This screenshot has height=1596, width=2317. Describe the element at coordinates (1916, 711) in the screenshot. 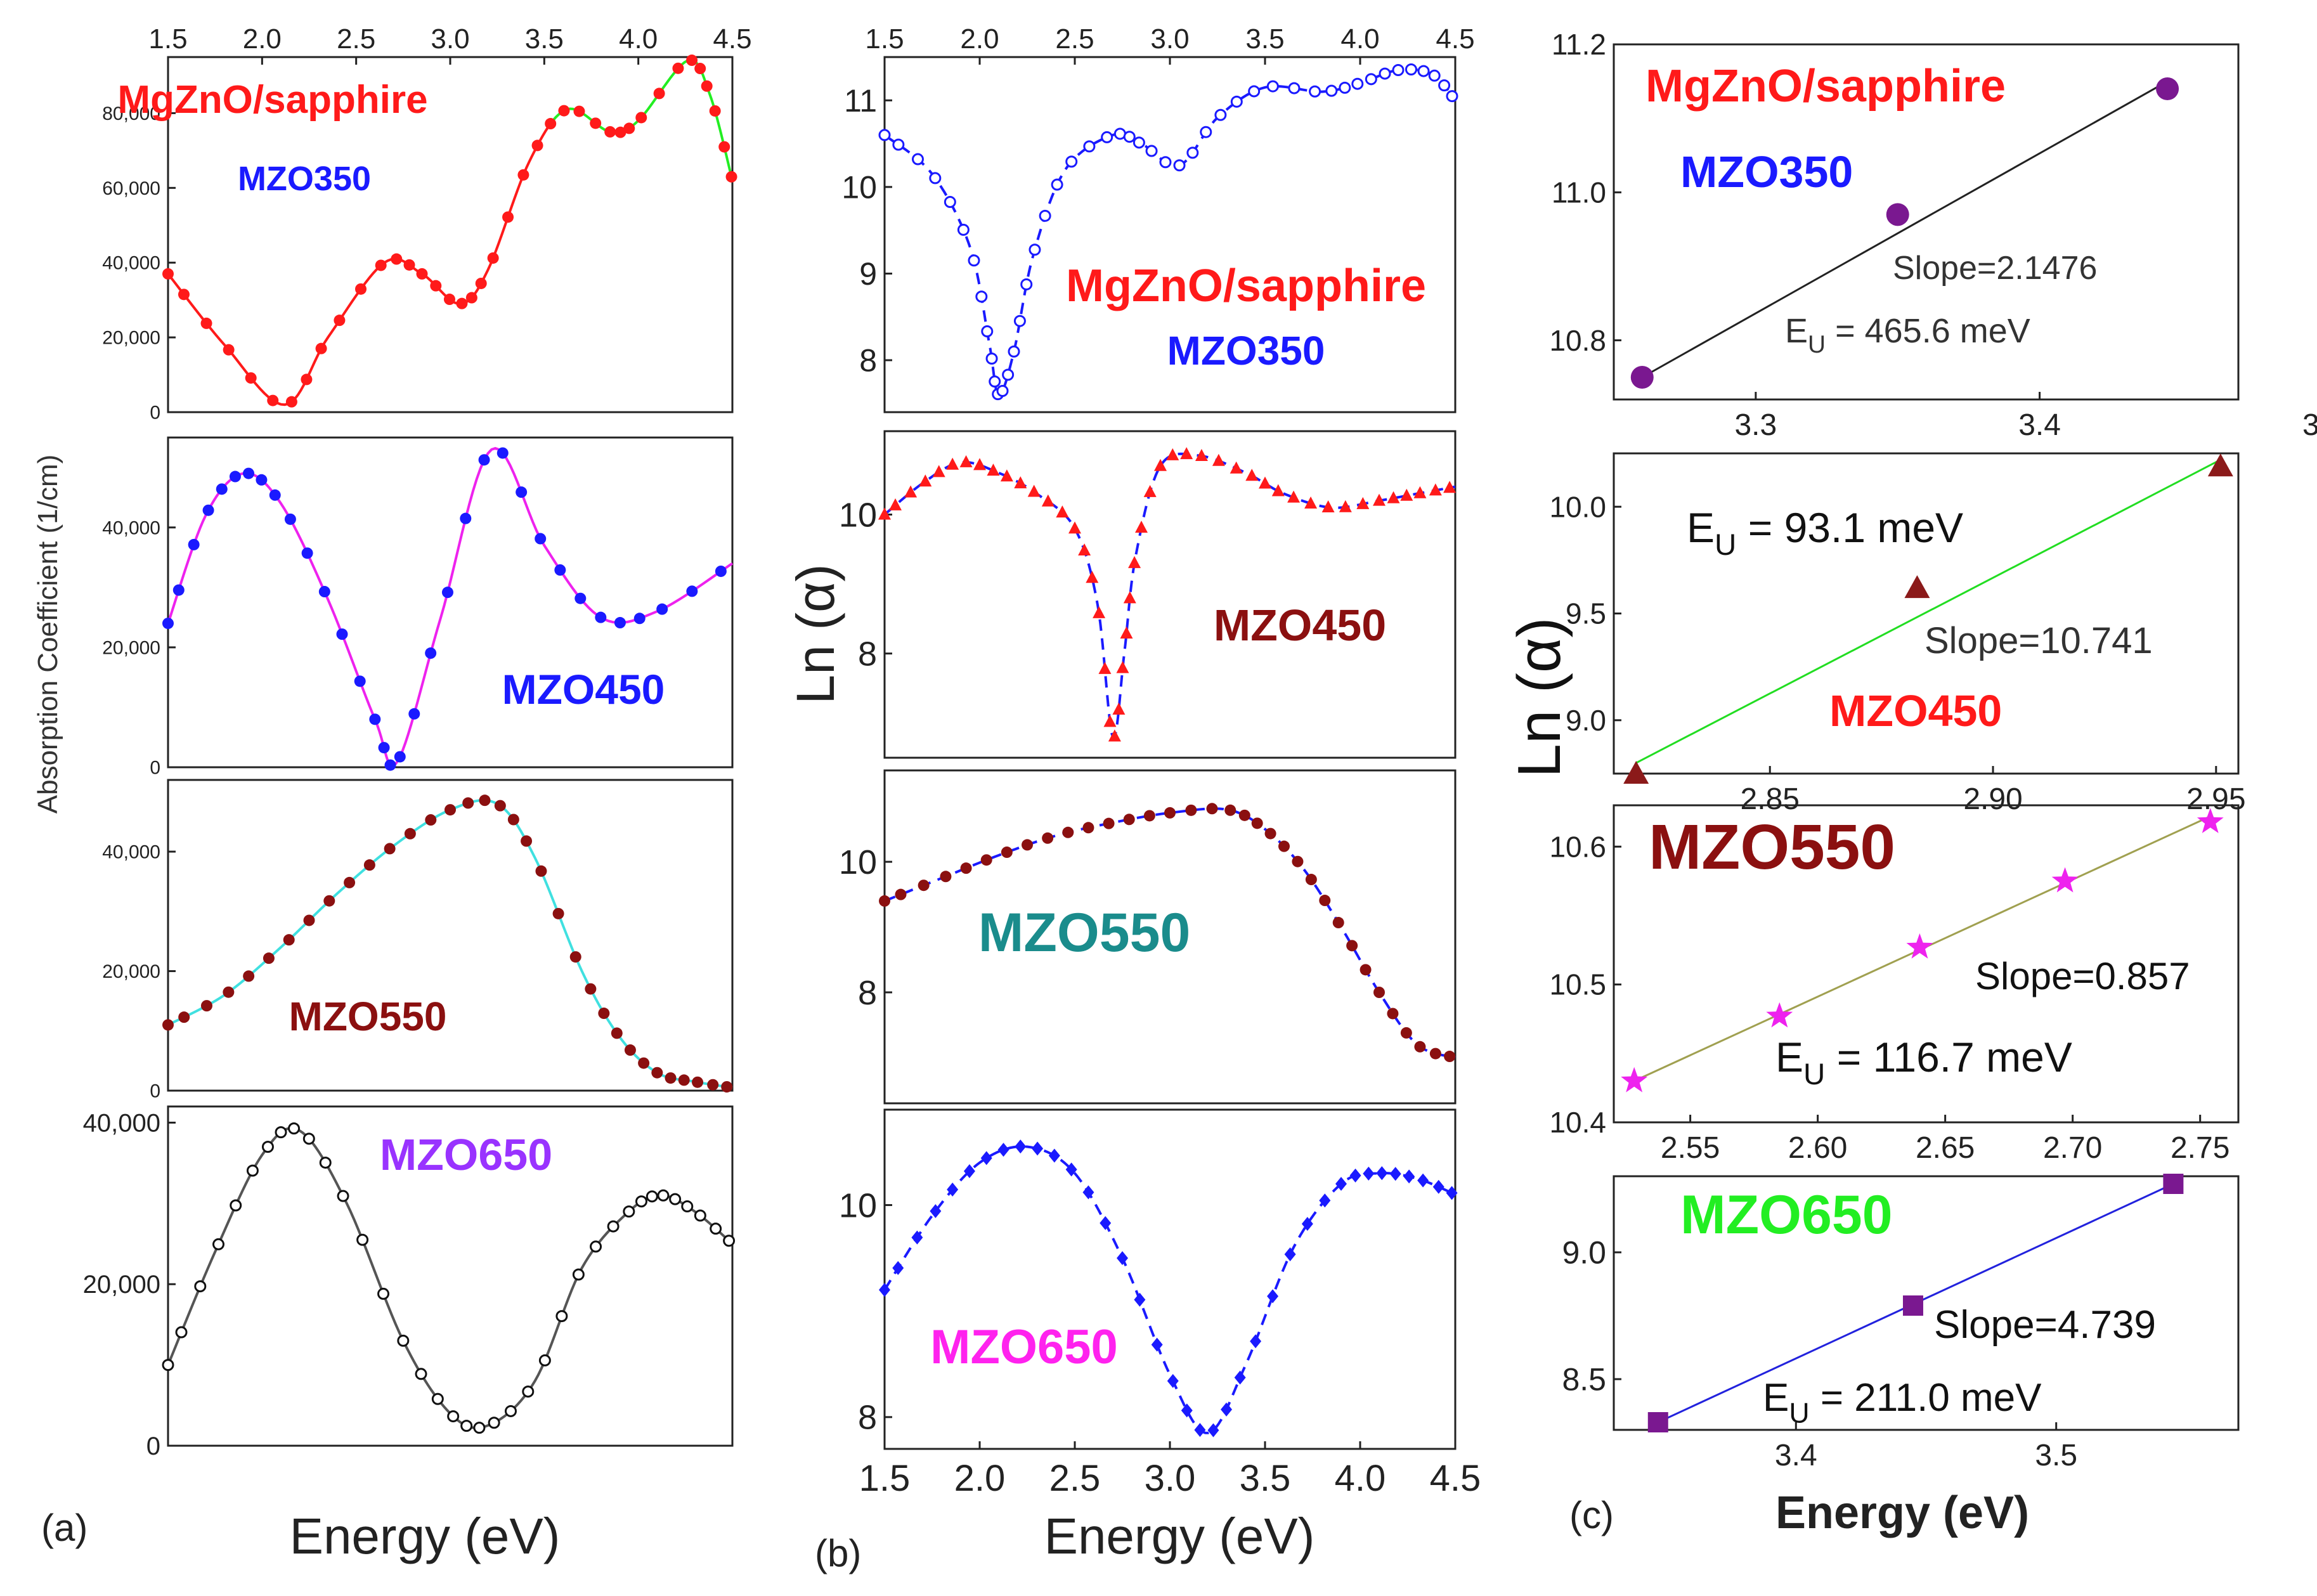

I see `annotation-c2: MZO450` at that location.